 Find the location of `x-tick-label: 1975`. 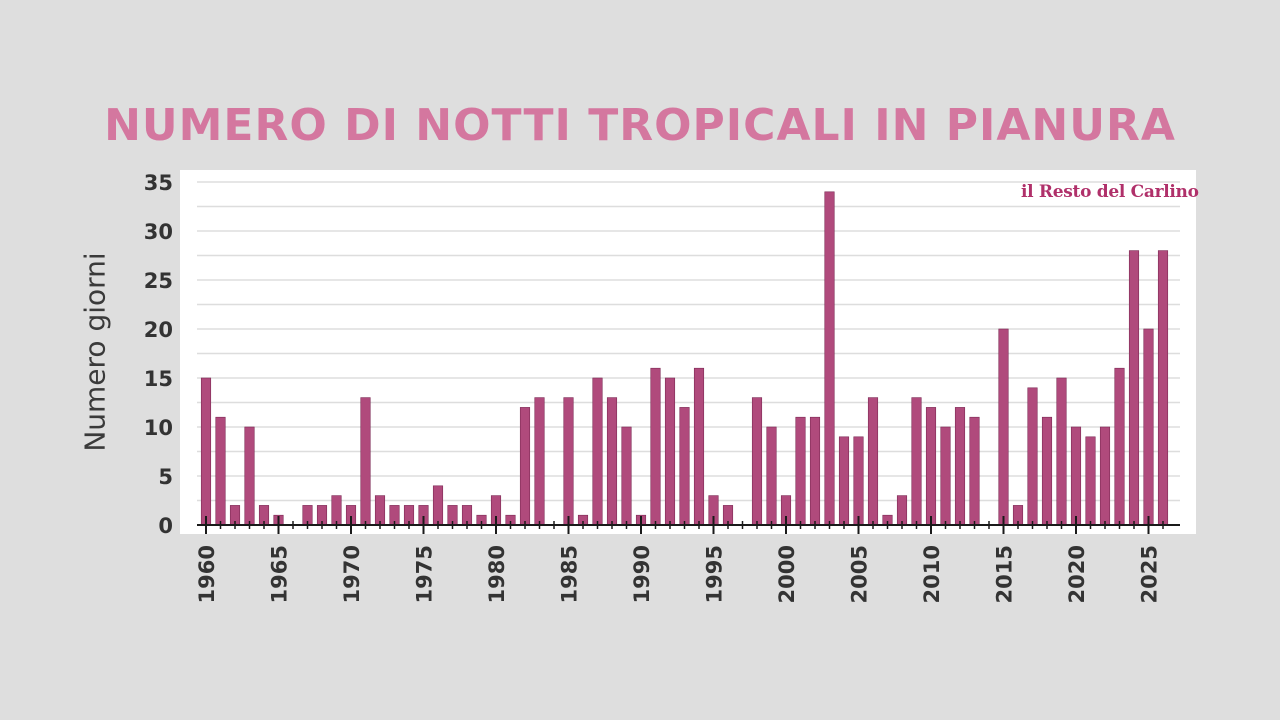

x-tick-label: 1975 is located at coordinates (425, 574).